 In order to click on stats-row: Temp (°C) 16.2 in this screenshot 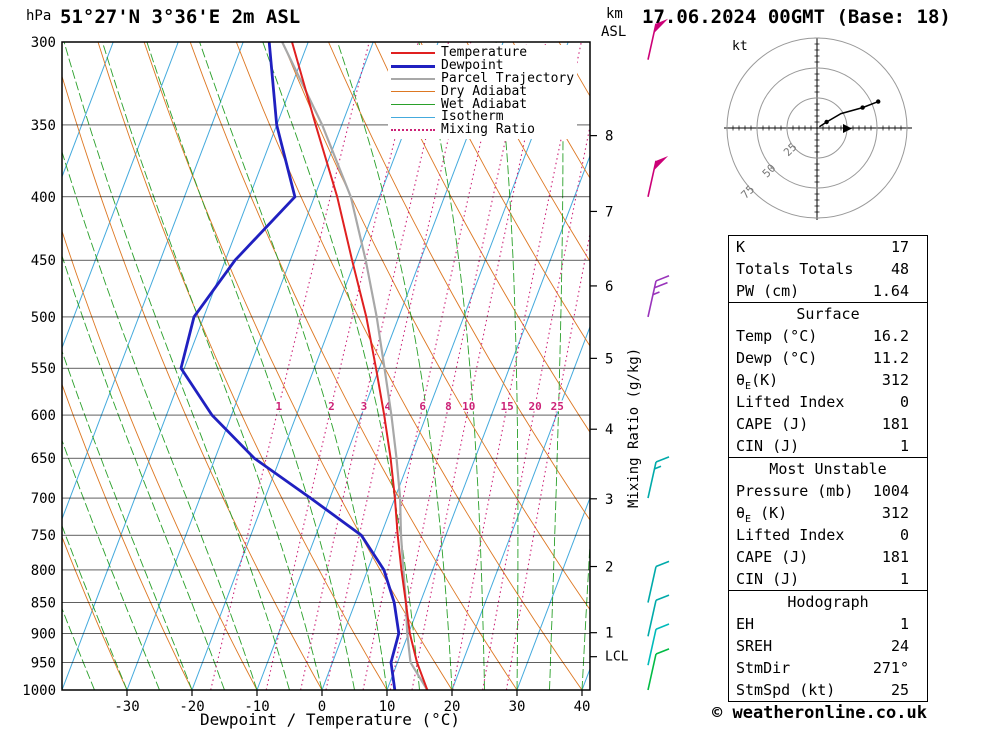, I will do `click(828, 336)`.